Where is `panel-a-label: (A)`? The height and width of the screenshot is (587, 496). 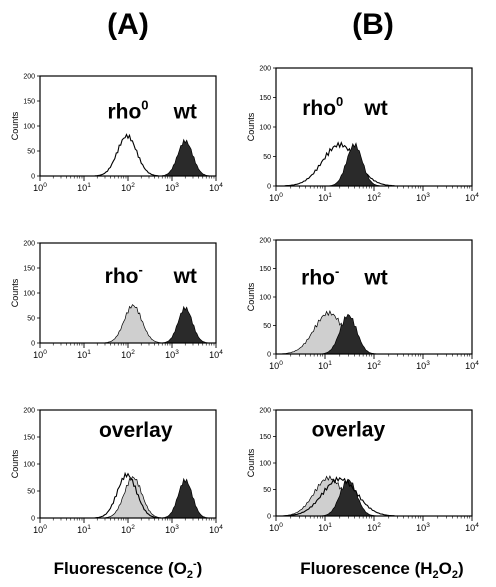 panel-a-label: (A) is located at coordinates (128, 24).